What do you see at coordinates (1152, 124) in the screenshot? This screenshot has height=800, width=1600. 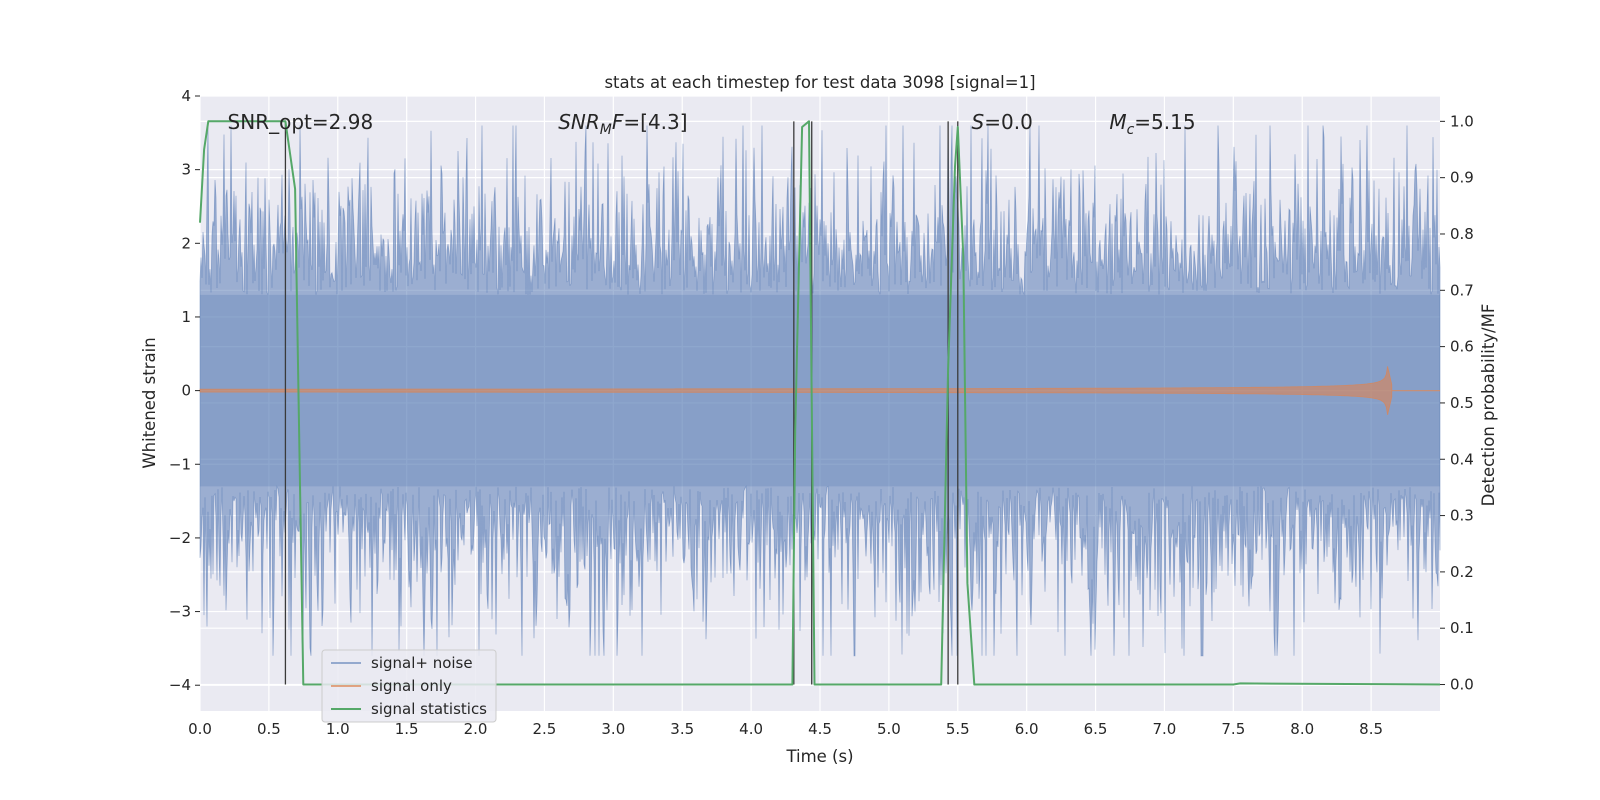 I see `annotation-3: Mc=5.15` at bounding box center [1152, 124].